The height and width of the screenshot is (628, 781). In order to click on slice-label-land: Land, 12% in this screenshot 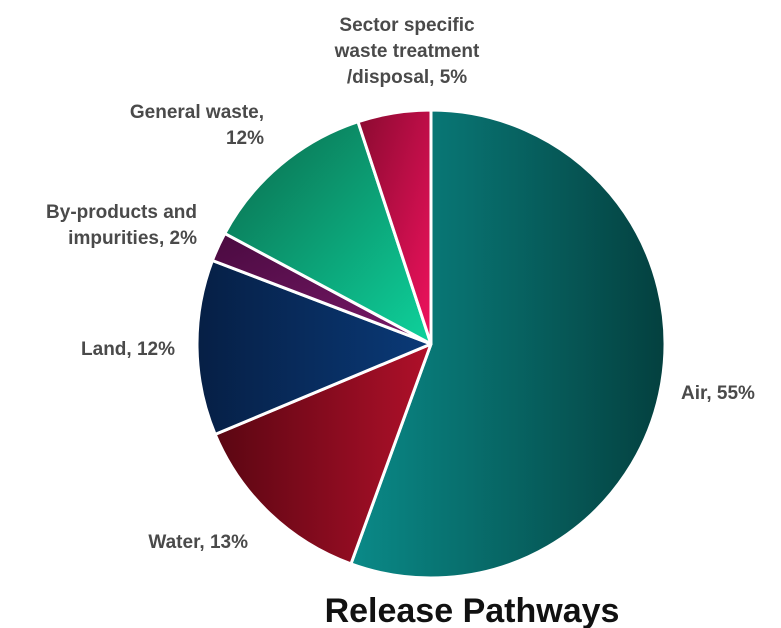, I will do `click(128, 349)`.